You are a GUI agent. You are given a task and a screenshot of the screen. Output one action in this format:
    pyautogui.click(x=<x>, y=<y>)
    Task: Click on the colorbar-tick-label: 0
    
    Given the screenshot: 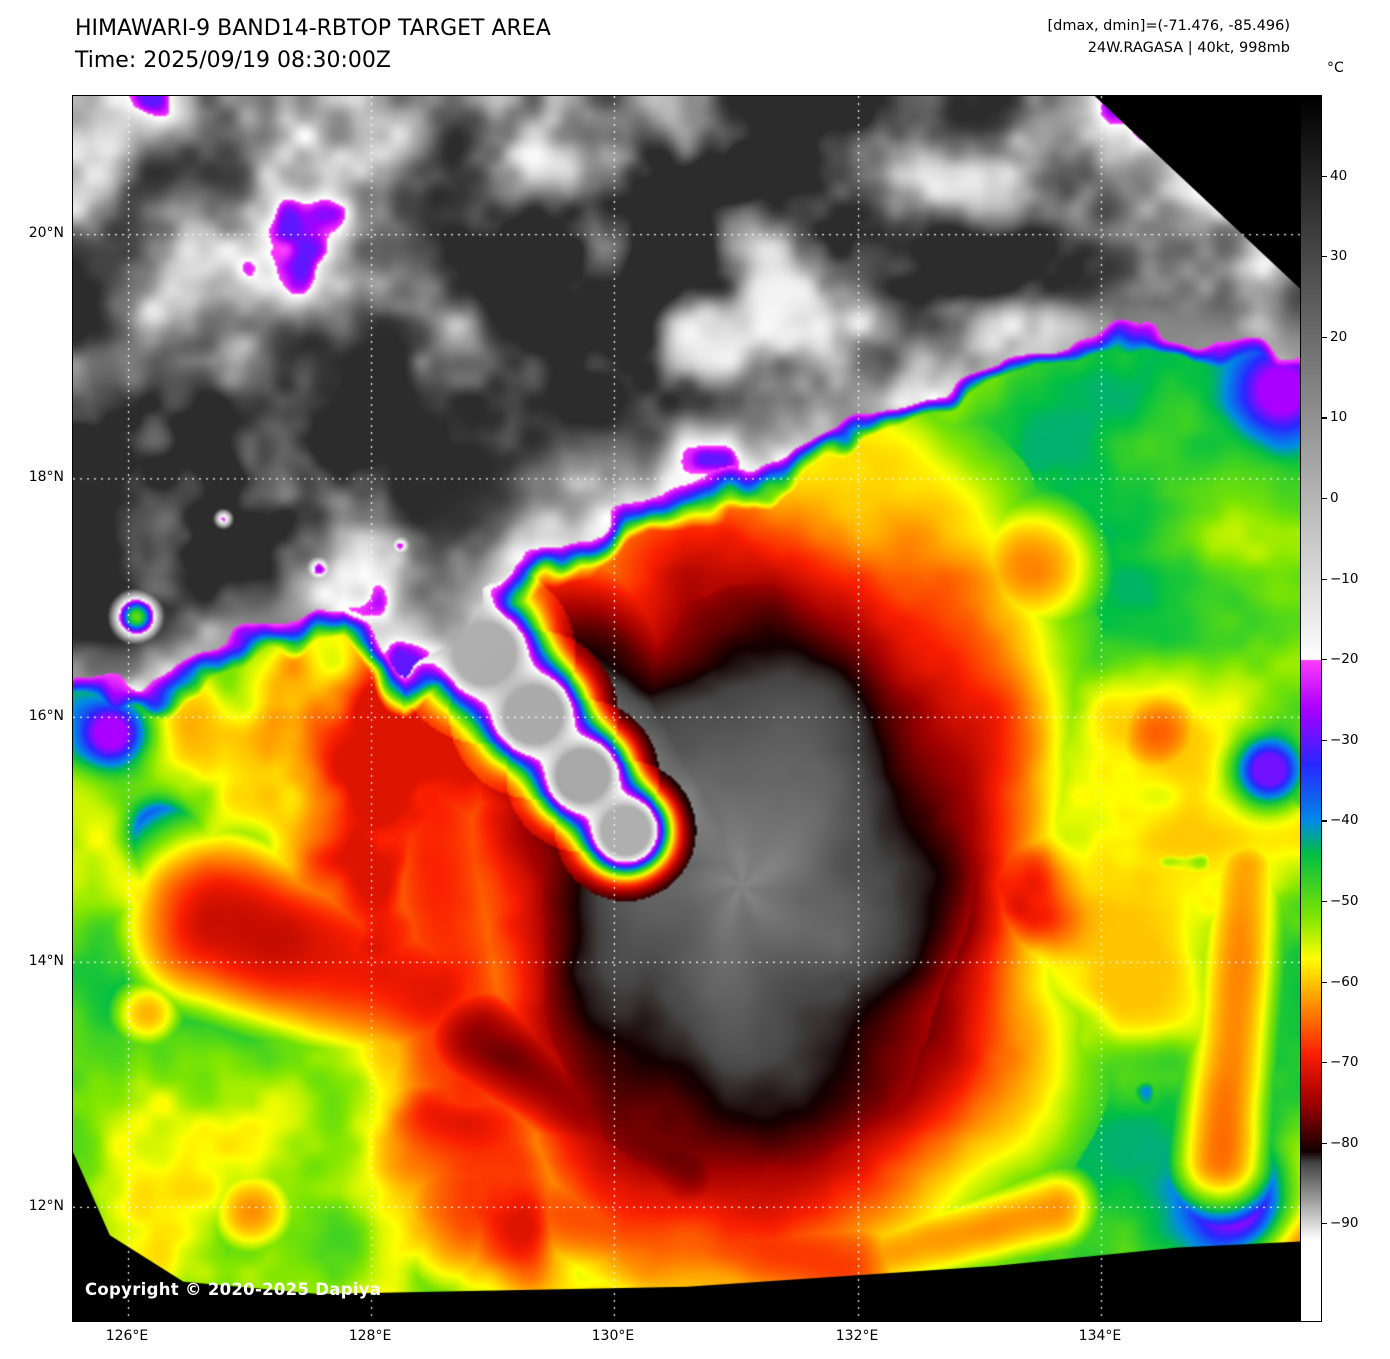 What is the action you would take?
    pyautogui.click(x=1334, y=497)
    